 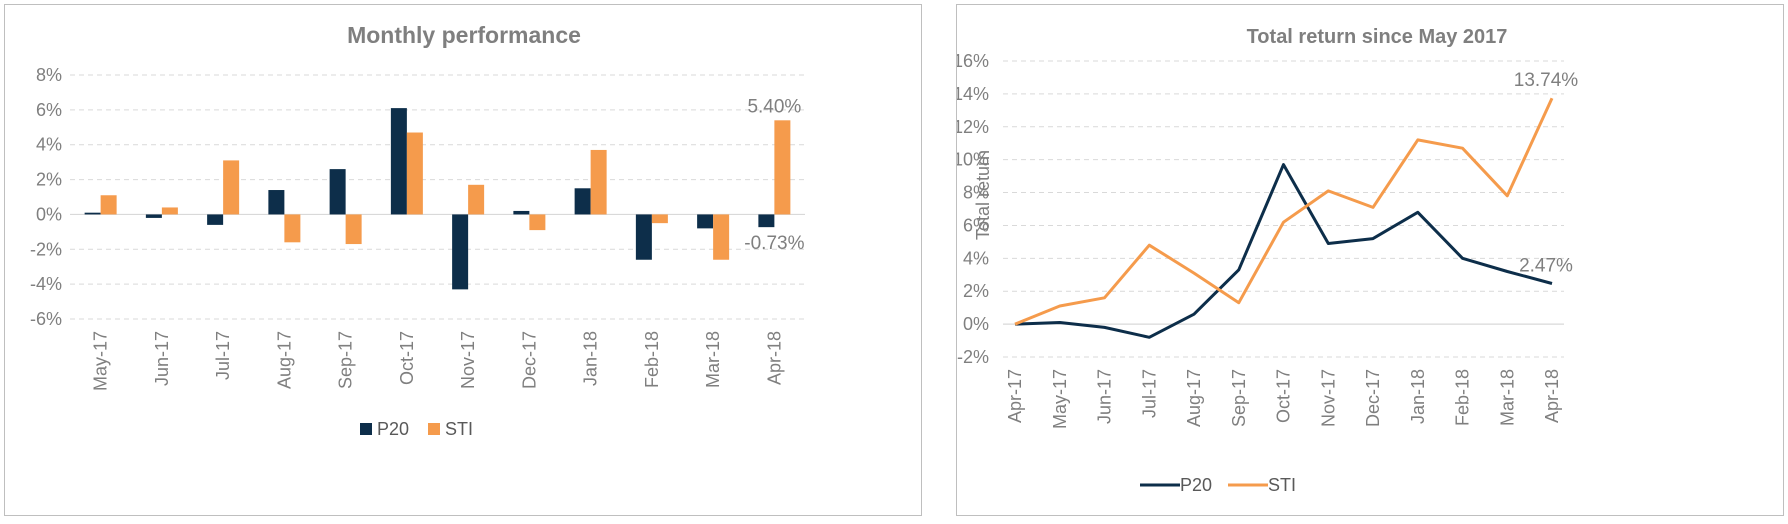 I want to click on y-axis-label: Total return, so click(x=983, y=195).